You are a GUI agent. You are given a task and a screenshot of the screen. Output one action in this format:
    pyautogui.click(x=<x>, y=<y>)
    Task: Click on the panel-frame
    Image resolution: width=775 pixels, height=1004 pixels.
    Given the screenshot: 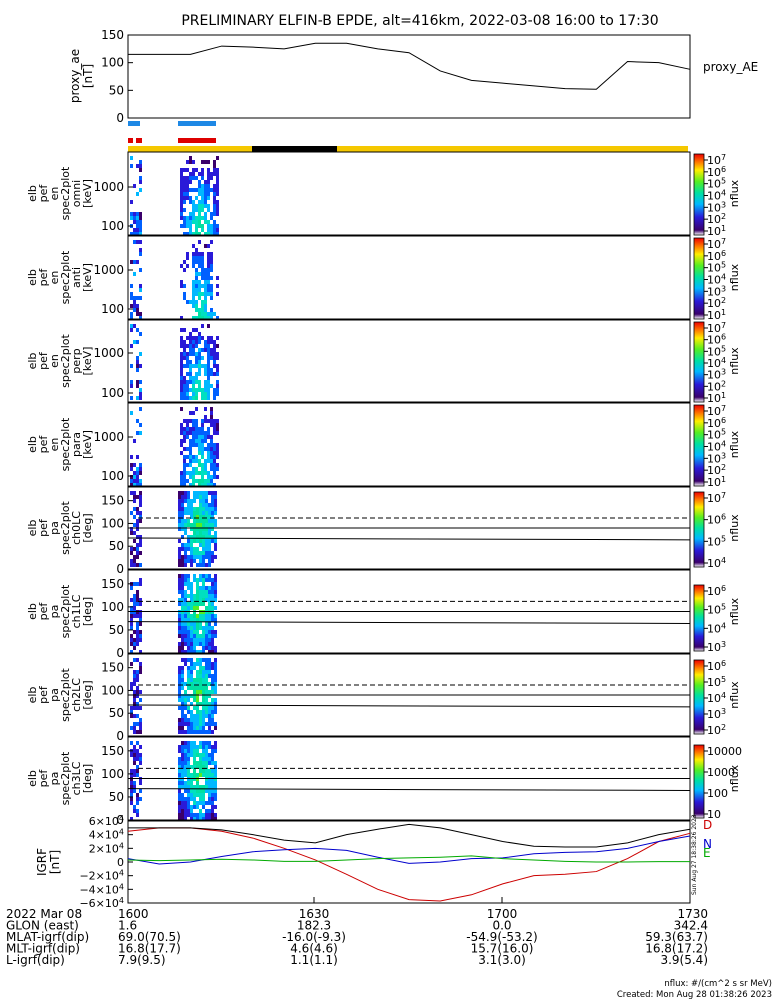 What is the action you would take?
    pyautogui.click(x=409, y=76)
    